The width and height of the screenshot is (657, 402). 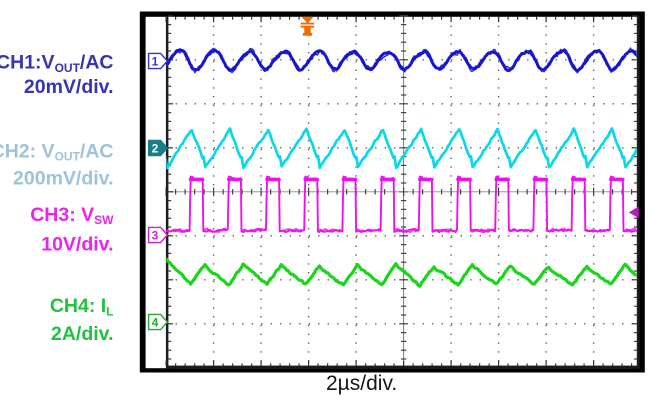 What do you see at coordinates (57, 151) in the screenshot?
I see `svg-text: CH2: VOUT/AC` at bounding box center [57, 151].